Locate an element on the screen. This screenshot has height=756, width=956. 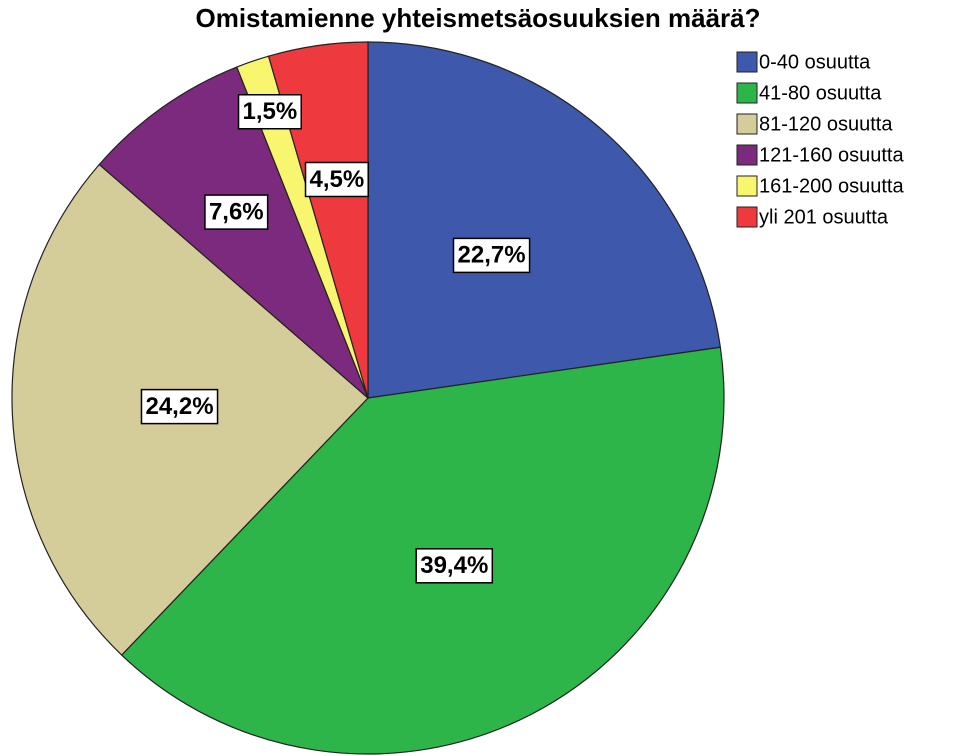
data-label: 1,5% is located at coordinates (269, 111).